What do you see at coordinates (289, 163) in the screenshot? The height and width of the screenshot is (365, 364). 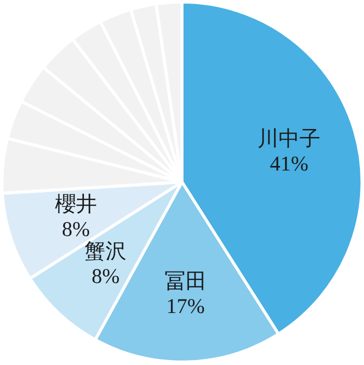 I see `data-label: 41%` at bounding box center [289, 163].